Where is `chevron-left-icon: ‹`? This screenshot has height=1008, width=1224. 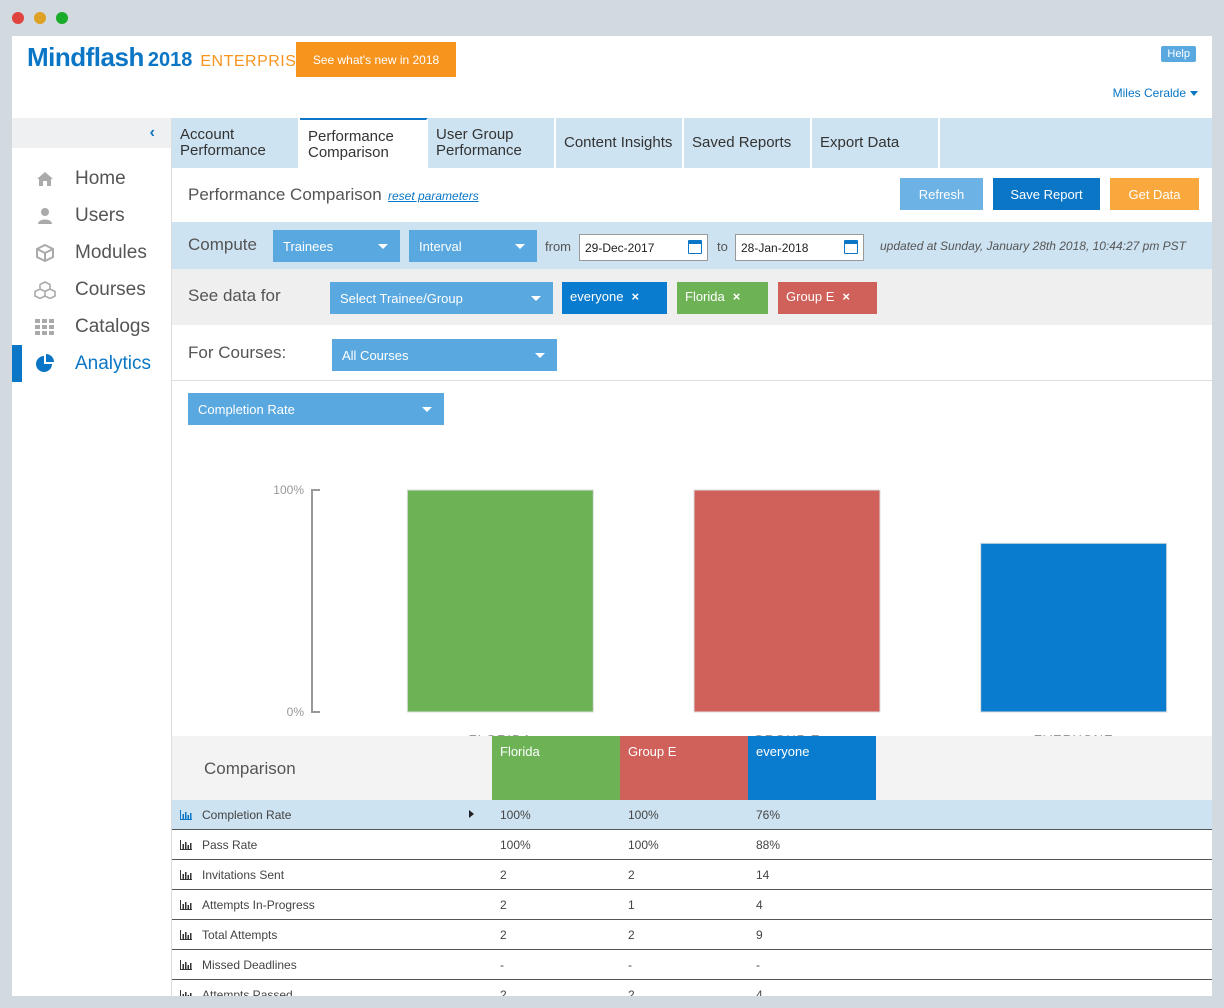
chevron-left-icon: ‹ is located at coordinates (152, 132).